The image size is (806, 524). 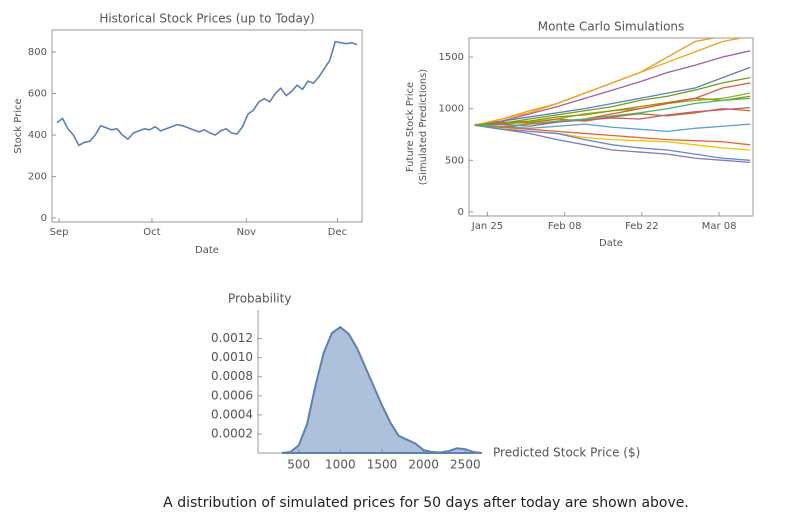 I want to click on y-tick-label: 0.0006, so click(x=232, y=395).